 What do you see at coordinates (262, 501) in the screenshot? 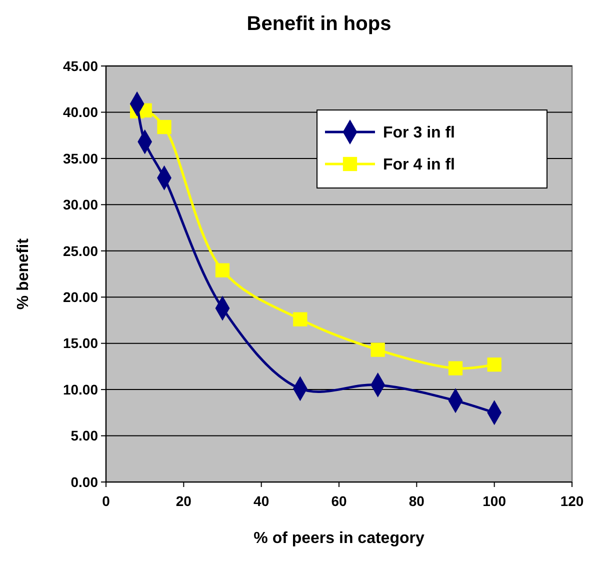
I see `x-tick-label: 40` at bounding box center [262, 501].